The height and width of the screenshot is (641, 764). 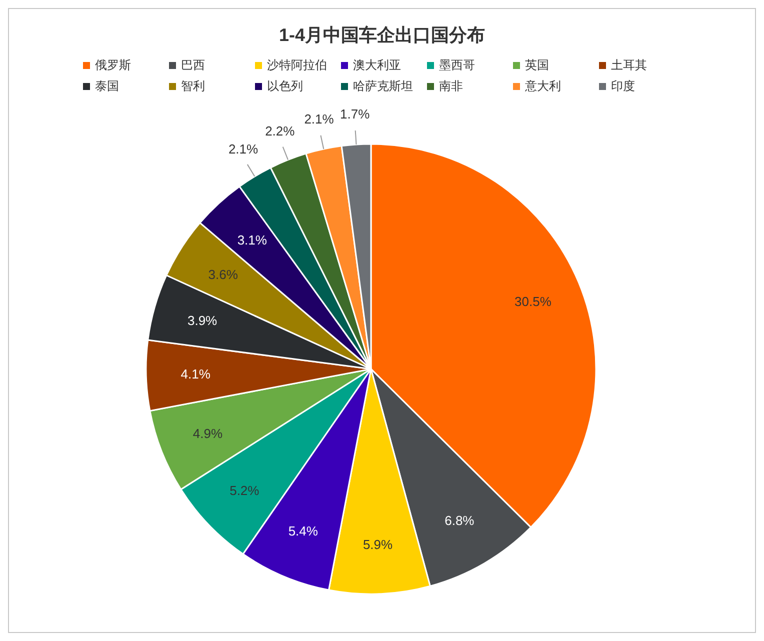 What do you see at coordinates (382, 35) in the screenshot?
I see `chart-title: 1-4月中国车企出口国分布` at bounding box center [382, 35].